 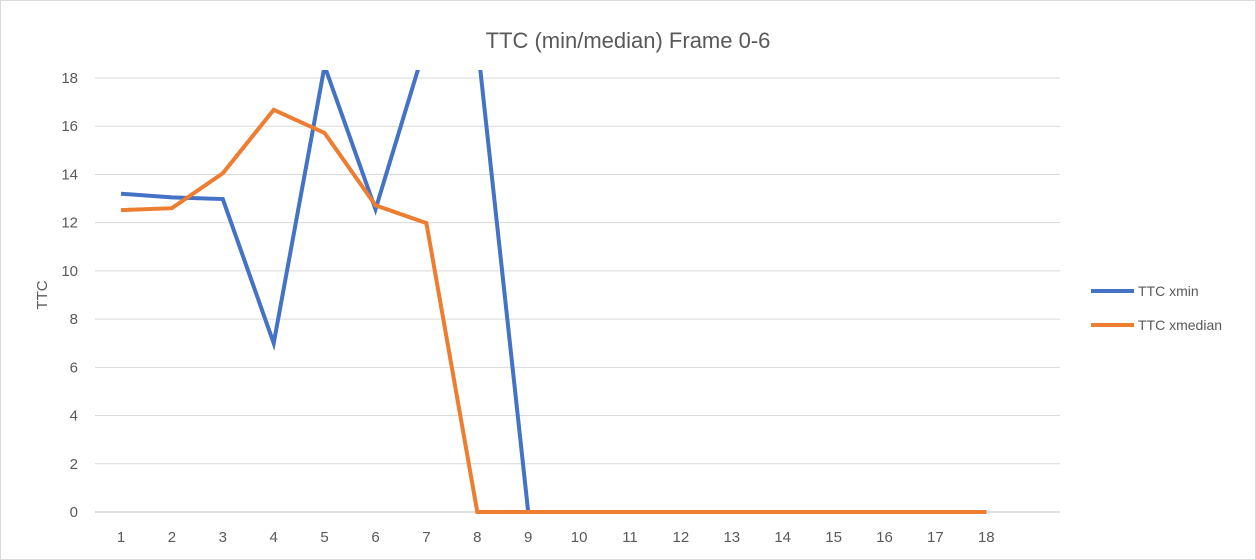 I want to click on y-tick-label: 12, so click(x=69, y=223).